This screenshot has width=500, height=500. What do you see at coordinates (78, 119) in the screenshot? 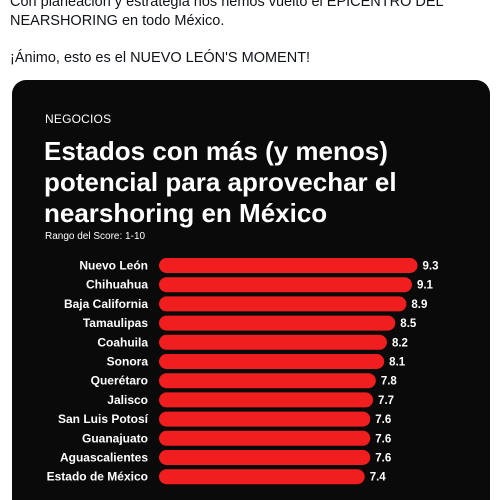
I see `category-label: NEGOCIOS` at bounding box center [78, 119].